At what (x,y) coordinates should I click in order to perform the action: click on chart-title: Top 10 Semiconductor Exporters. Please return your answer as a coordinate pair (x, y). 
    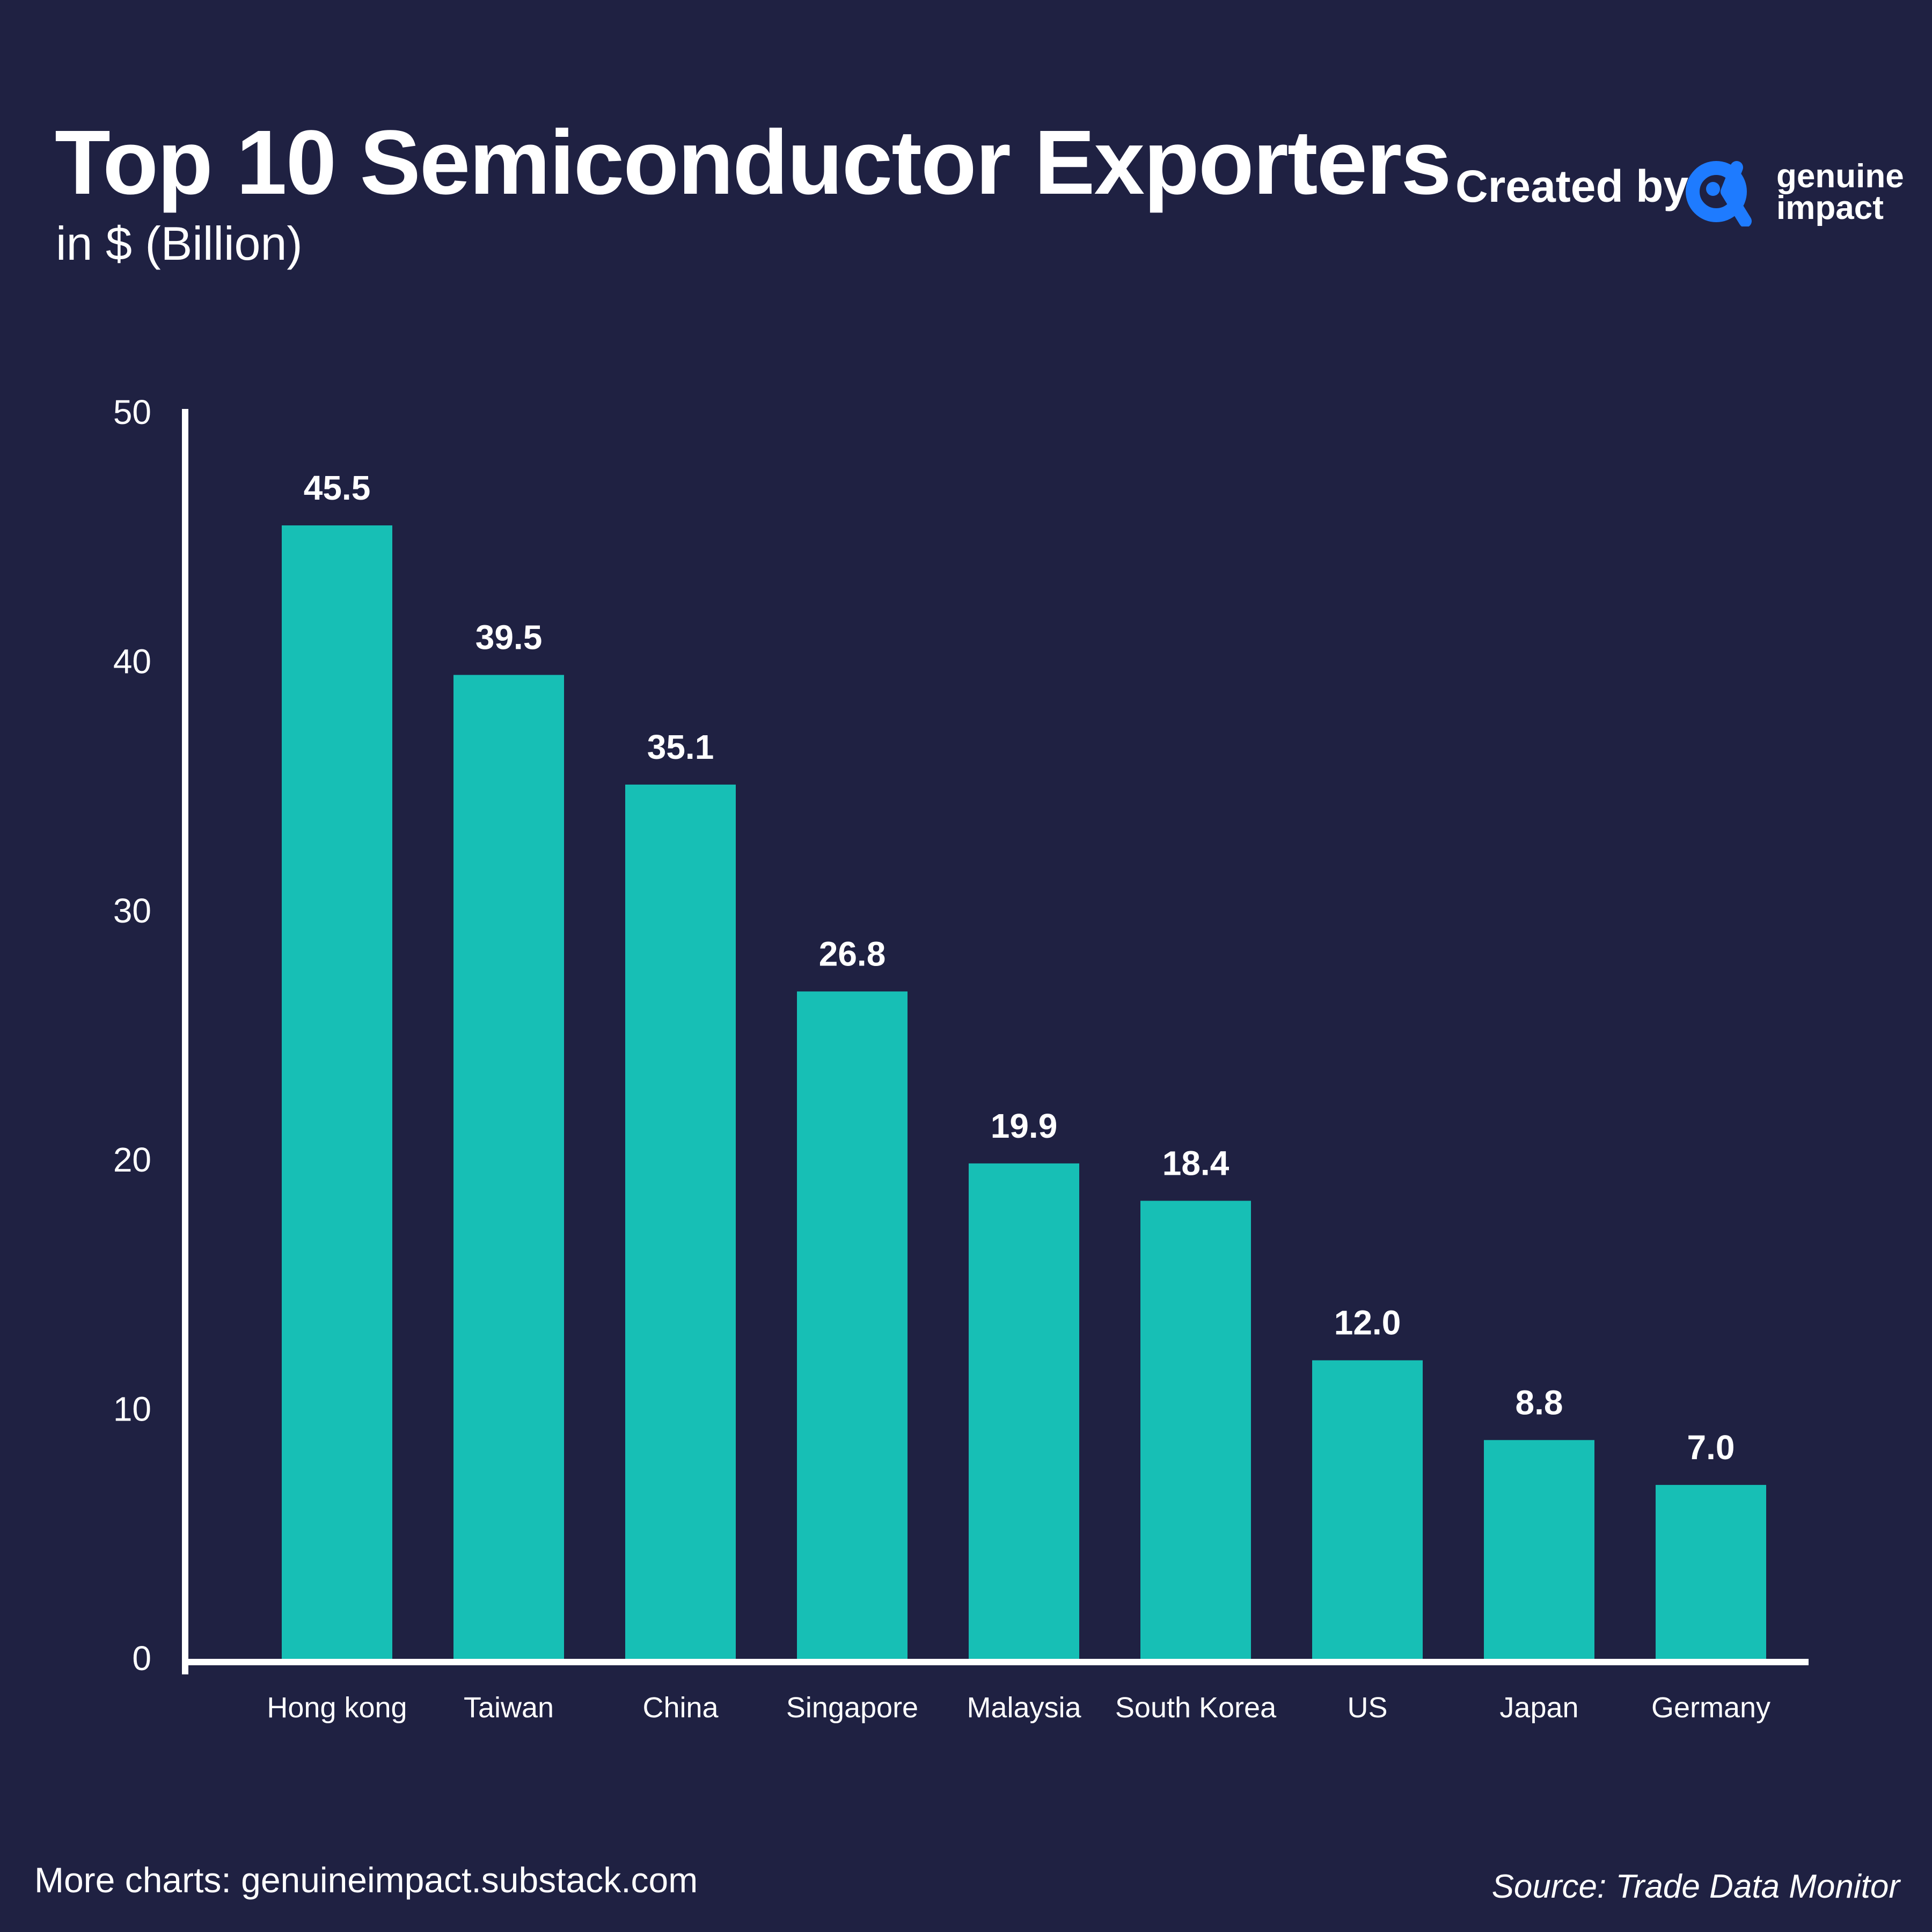
    Looking at the image, I should click on (753, 163).